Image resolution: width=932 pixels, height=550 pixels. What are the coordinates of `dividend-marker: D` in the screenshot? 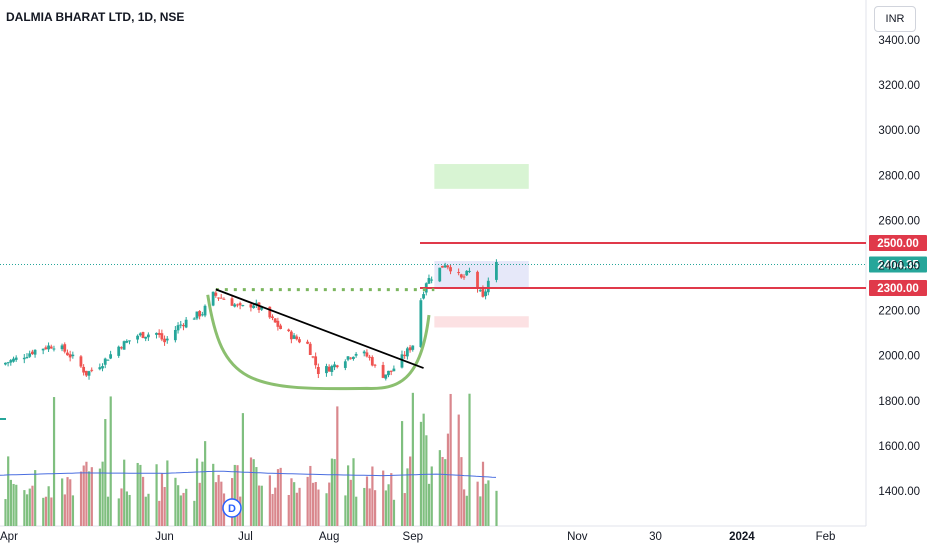 It's located at (232, 508).